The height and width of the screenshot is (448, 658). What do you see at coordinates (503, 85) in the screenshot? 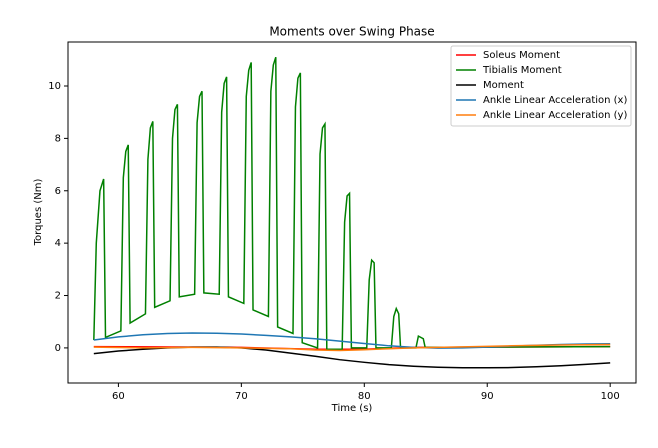
I see `legend-label: Moment` at bounding box center [503, 85].